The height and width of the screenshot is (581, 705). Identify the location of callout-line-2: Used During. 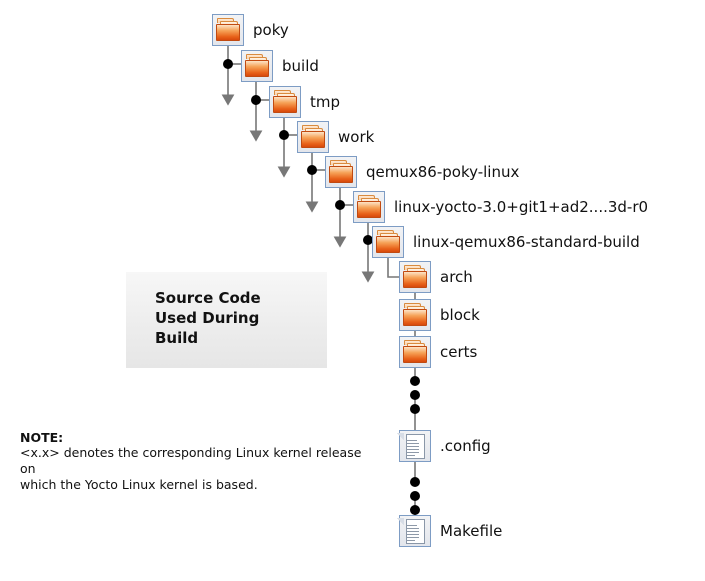
(207, 318).